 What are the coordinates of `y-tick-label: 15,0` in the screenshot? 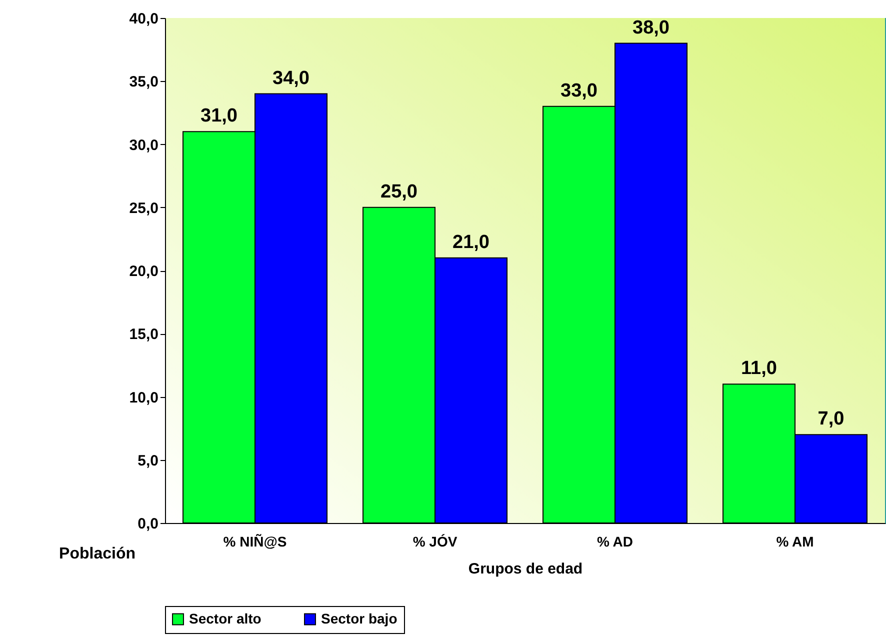 It's located at (143, 335).